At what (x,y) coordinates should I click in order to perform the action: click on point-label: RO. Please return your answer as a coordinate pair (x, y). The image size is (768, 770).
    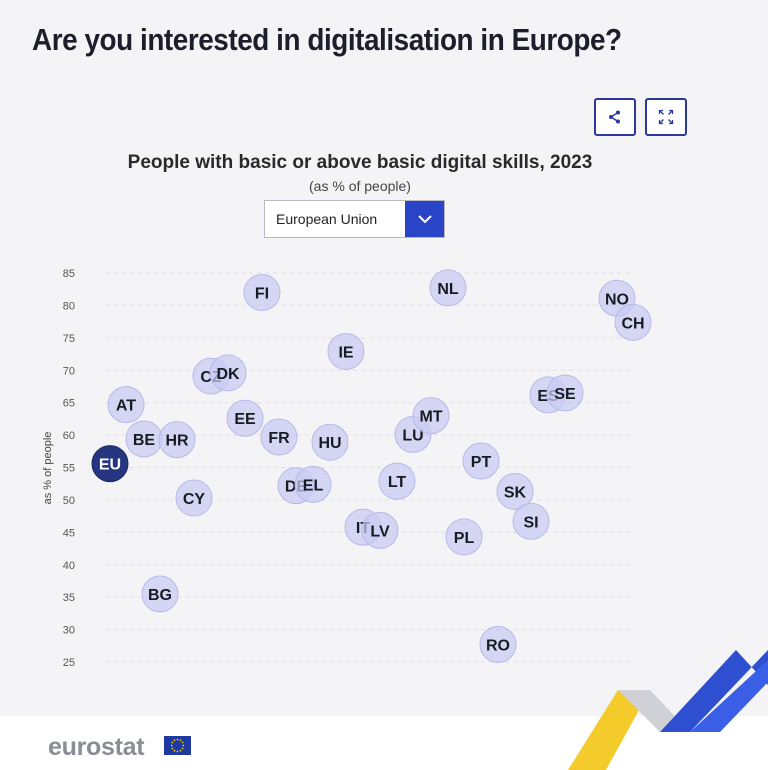
    Looking at the image, I should click on (498, 645).